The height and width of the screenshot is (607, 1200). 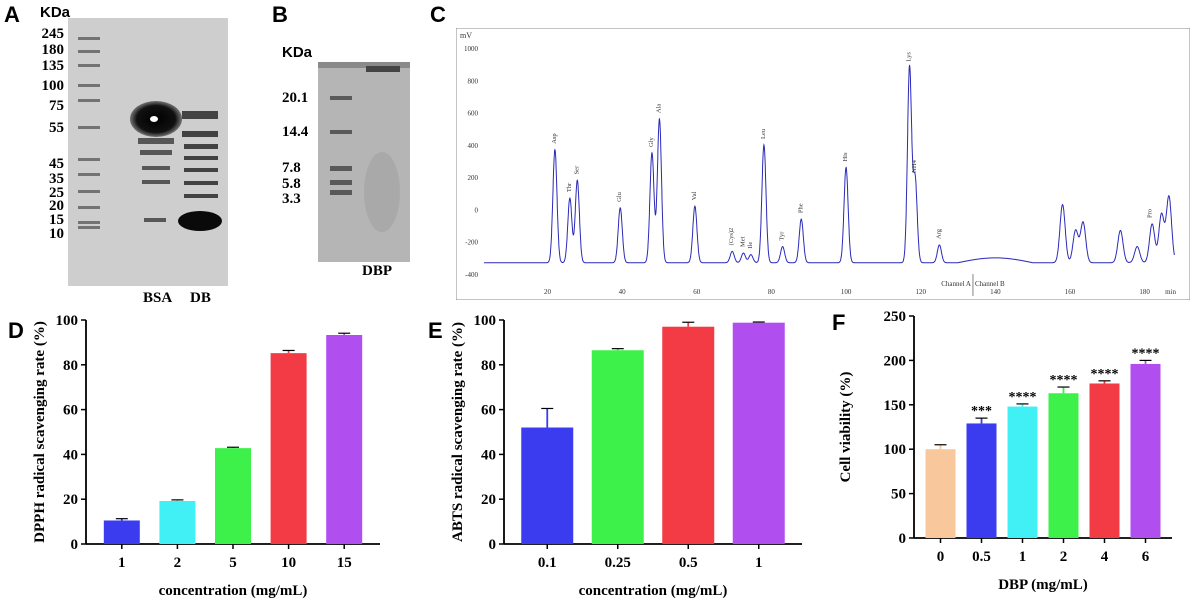 I want to click on gel-a-image, so click(x=148, y=152).